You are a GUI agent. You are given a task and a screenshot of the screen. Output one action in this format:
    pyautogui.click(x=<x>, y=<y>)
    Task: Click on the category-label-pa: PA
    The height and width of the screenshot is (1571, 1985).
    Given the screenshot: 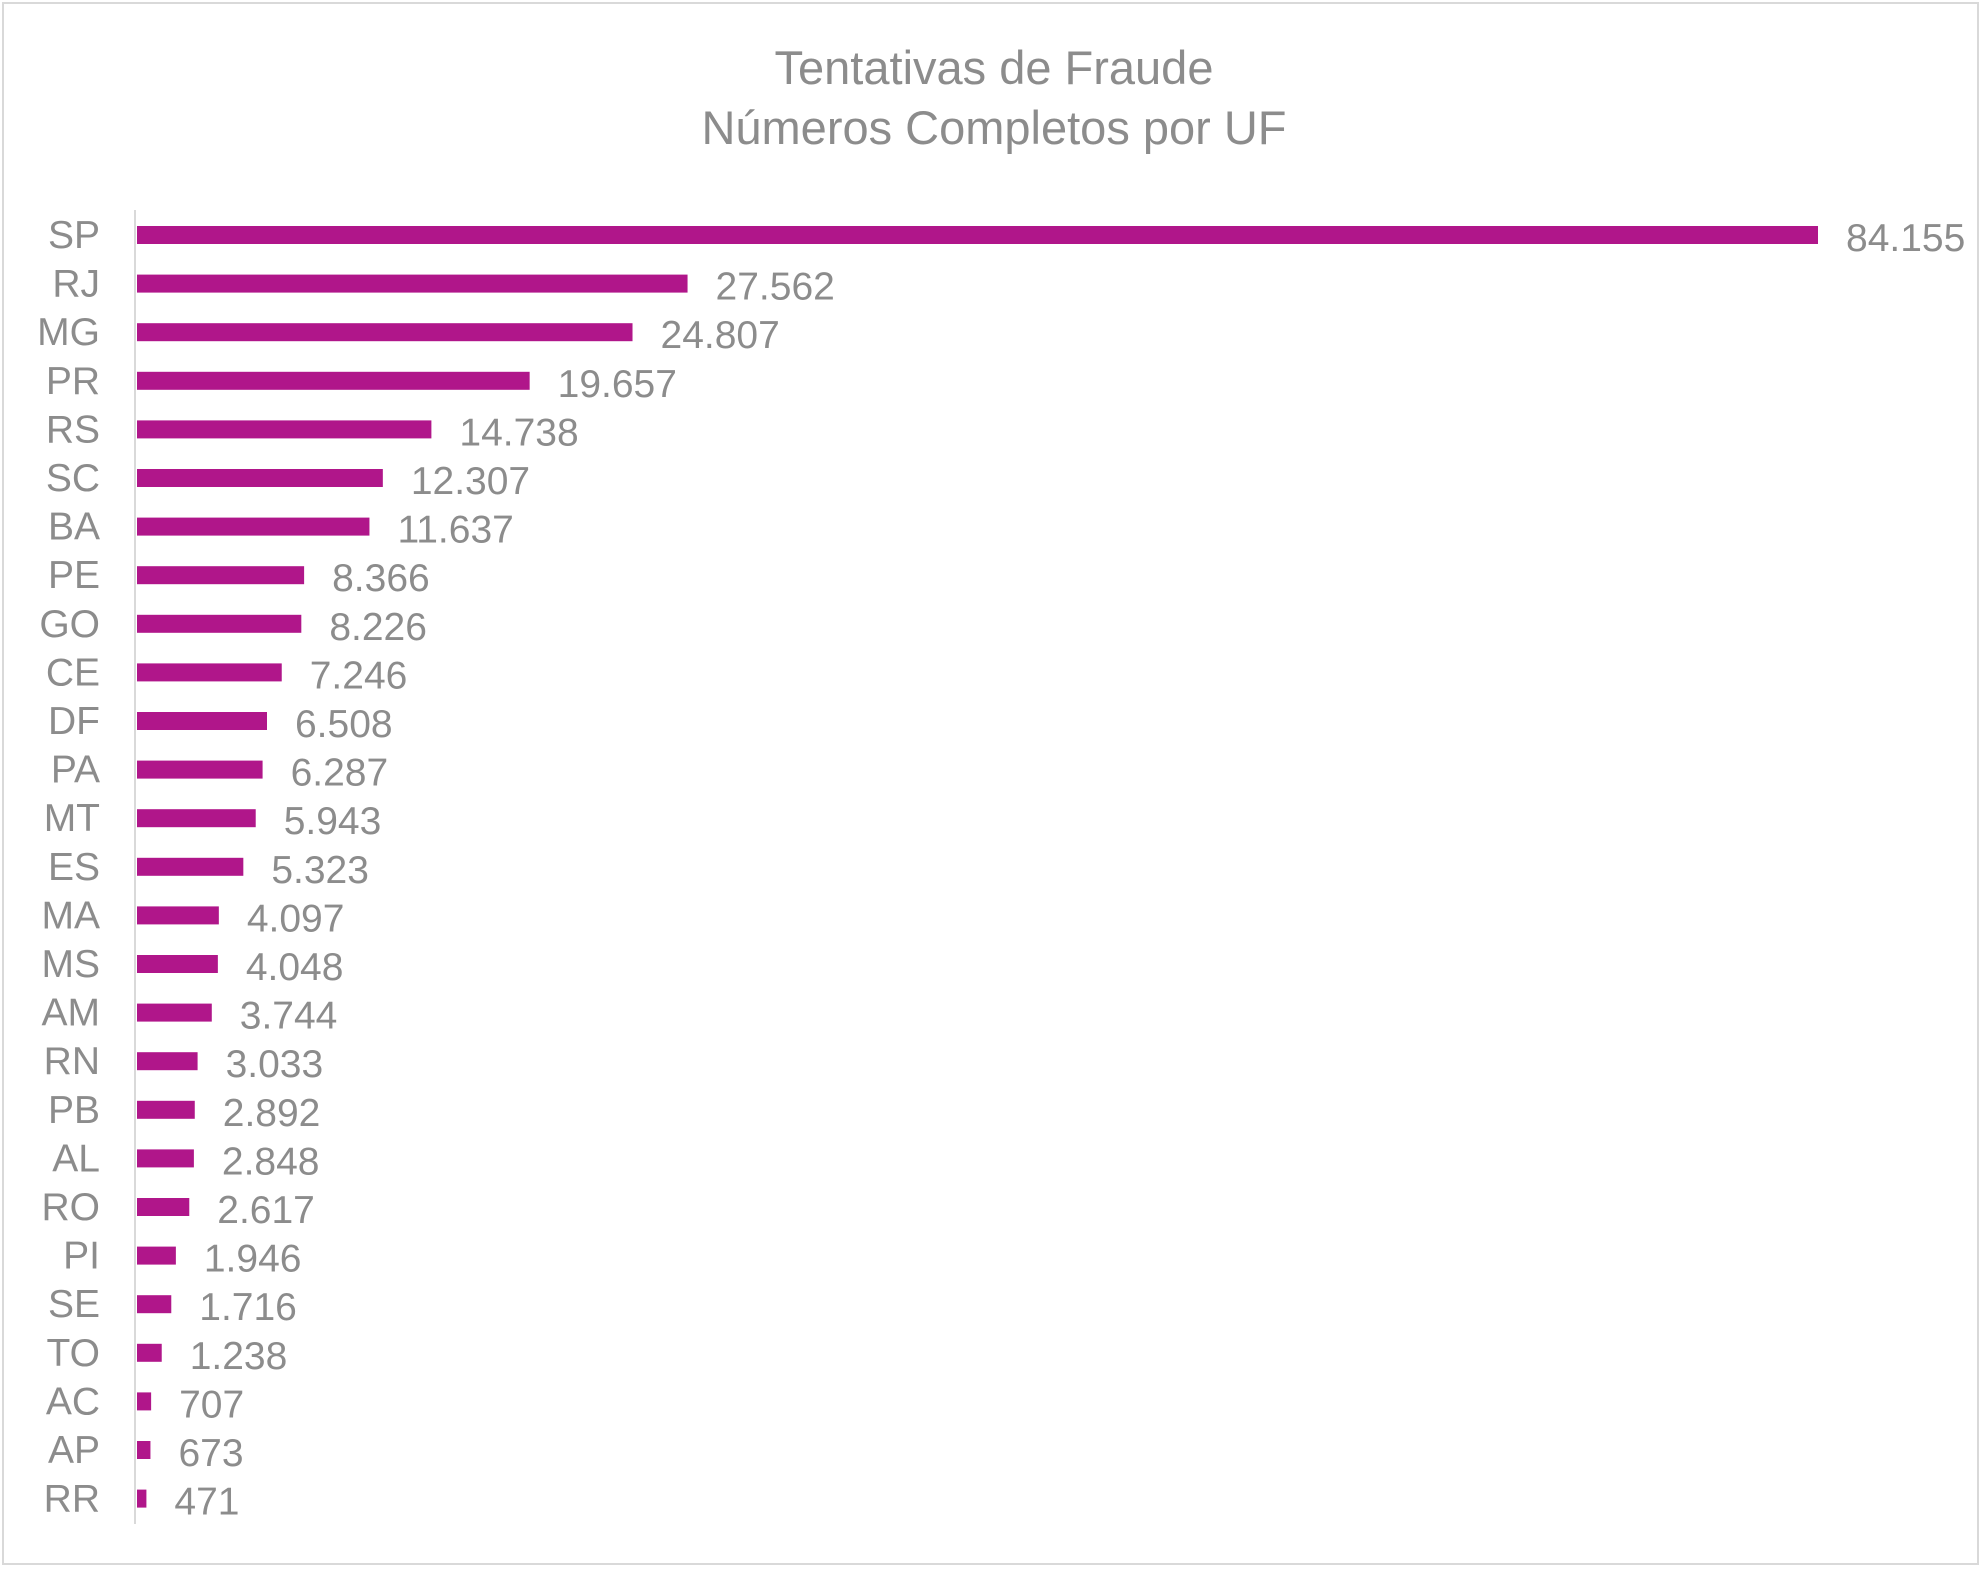 What is the action you would take?
    pyautogui.click(x=75, y=770)
    